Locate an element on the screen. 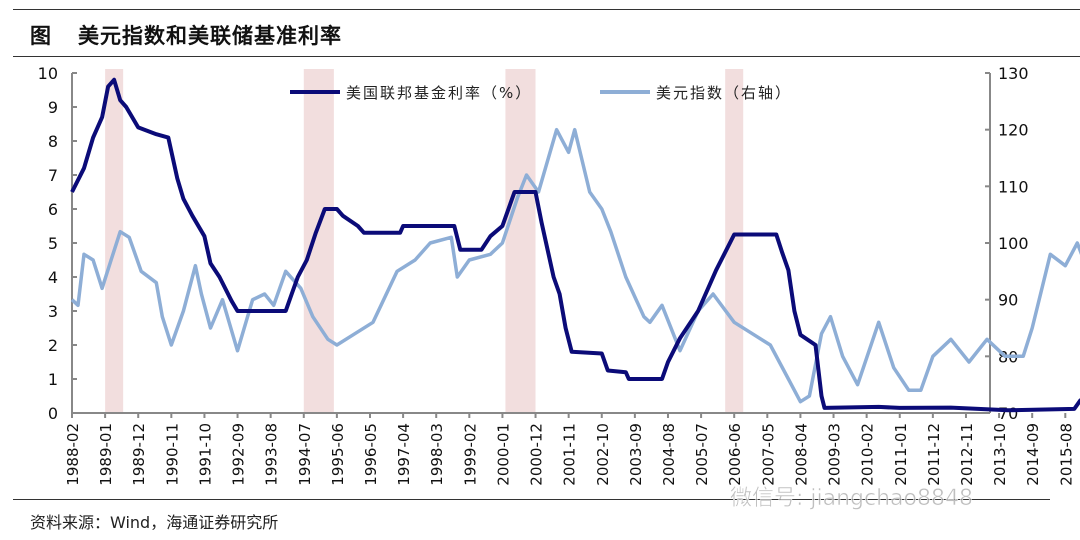 The width and height of the screenshot is (1080, 540). x-tick-label: 1998-03 is located at coordinates (437, 454).